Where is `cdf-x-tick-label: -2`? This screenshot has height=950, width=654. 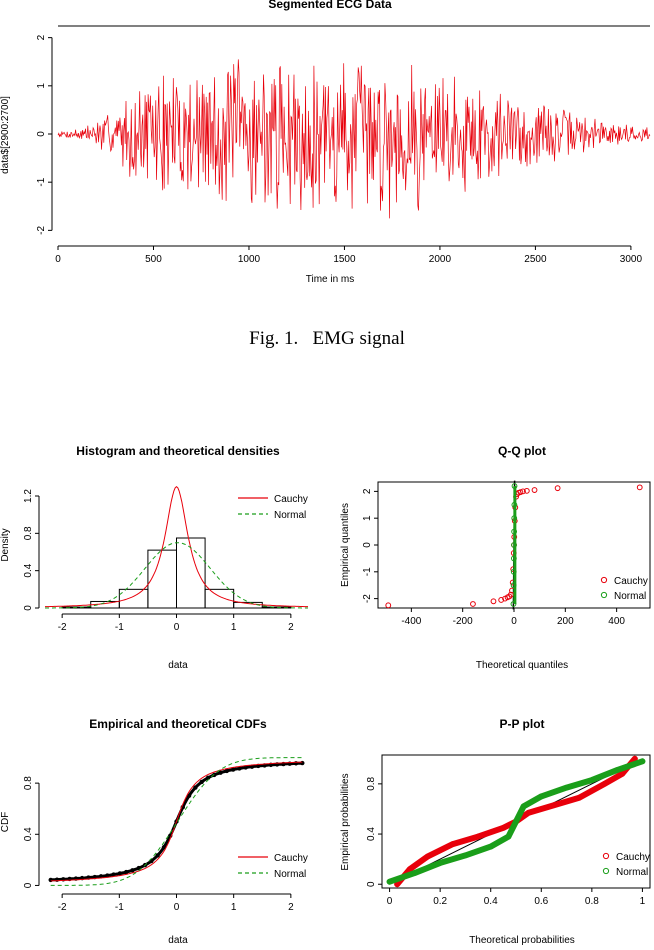 cdf-x-tick-label: -2 is located at coordinates (62, 907).